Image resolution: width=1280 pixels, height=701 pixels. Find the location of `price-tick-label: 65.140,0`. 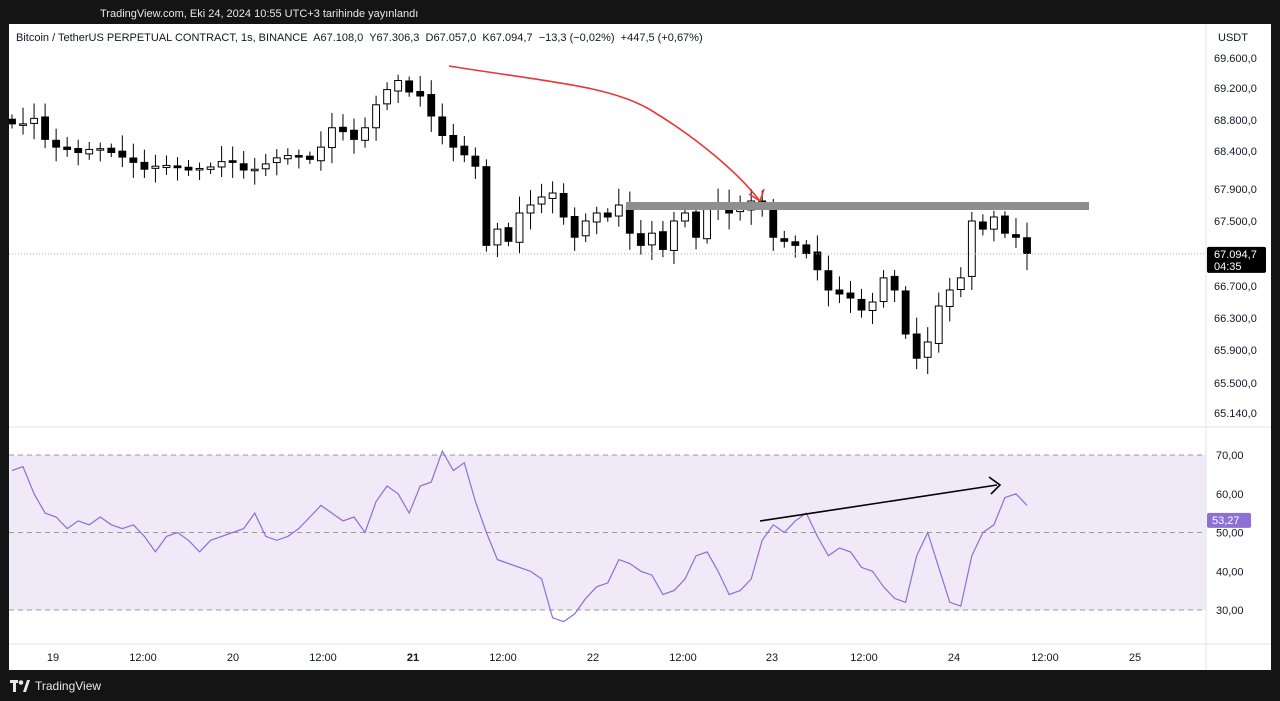

price-tick-label: 65.140,0 is located at coordinates (1235, 414).